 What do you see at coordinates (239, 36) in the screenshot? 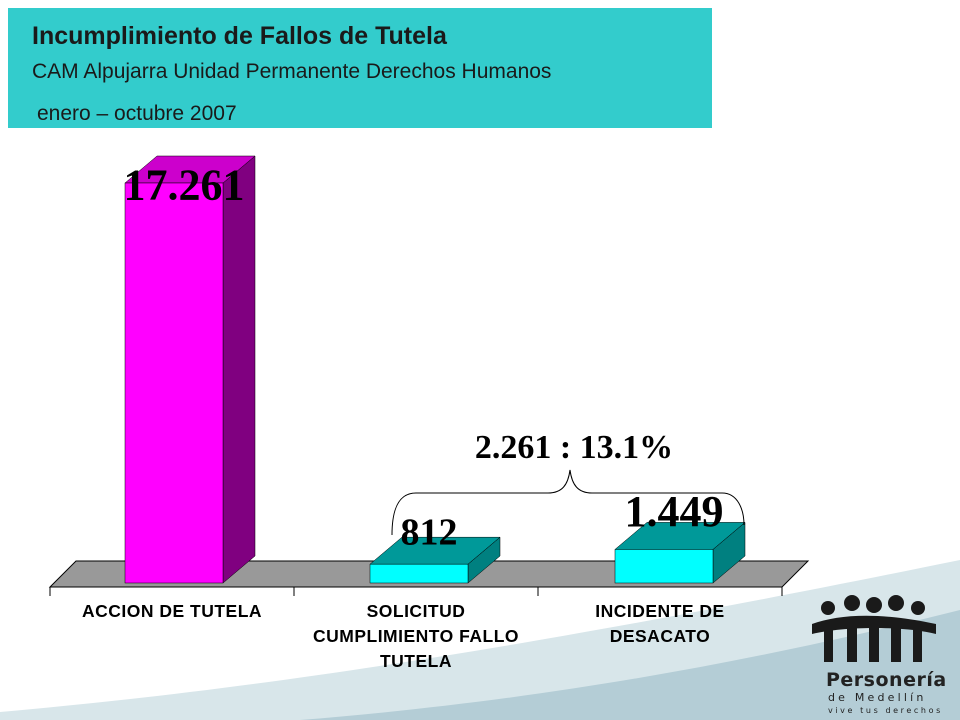
I see `chart-title: Incumplimiento de Fallos de Tutela` at bounding box center [239, 36].